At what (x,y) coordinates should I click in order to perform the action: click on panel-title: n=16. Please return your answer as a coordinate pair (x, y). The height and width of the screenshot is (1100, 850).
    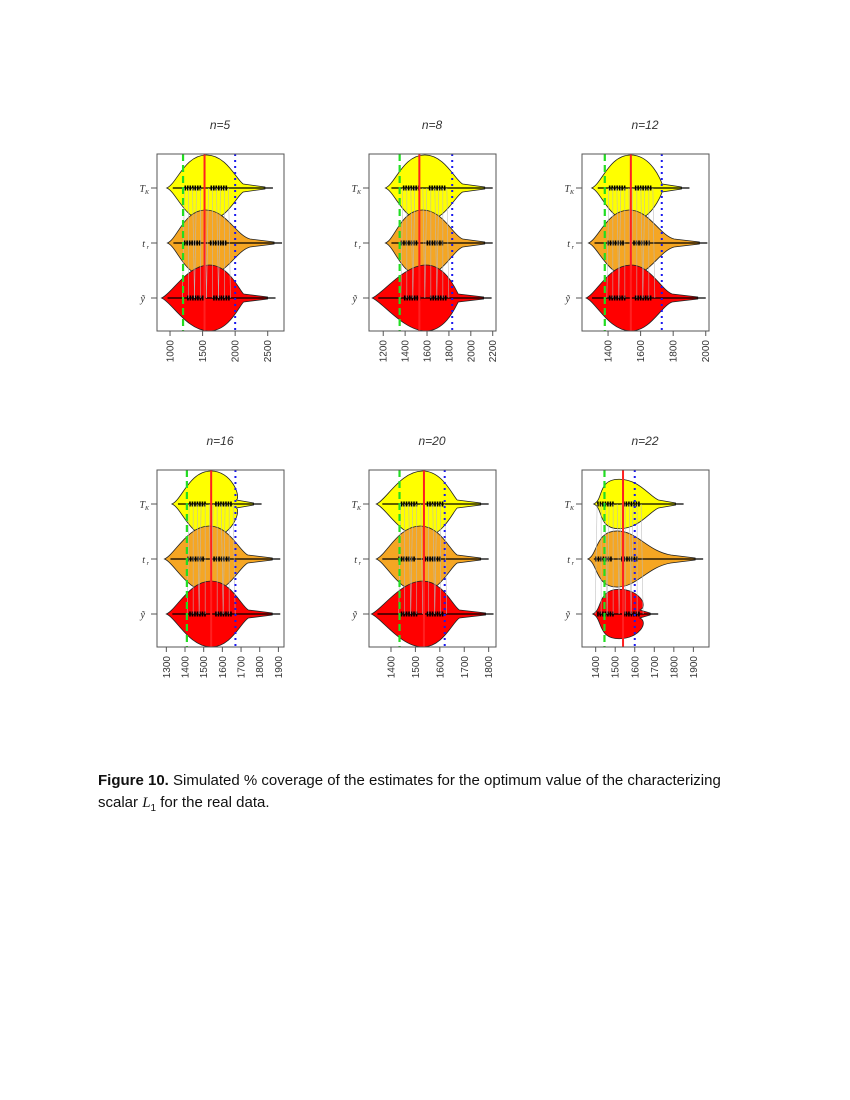
    Looking at the image, I should click on (220, 441).